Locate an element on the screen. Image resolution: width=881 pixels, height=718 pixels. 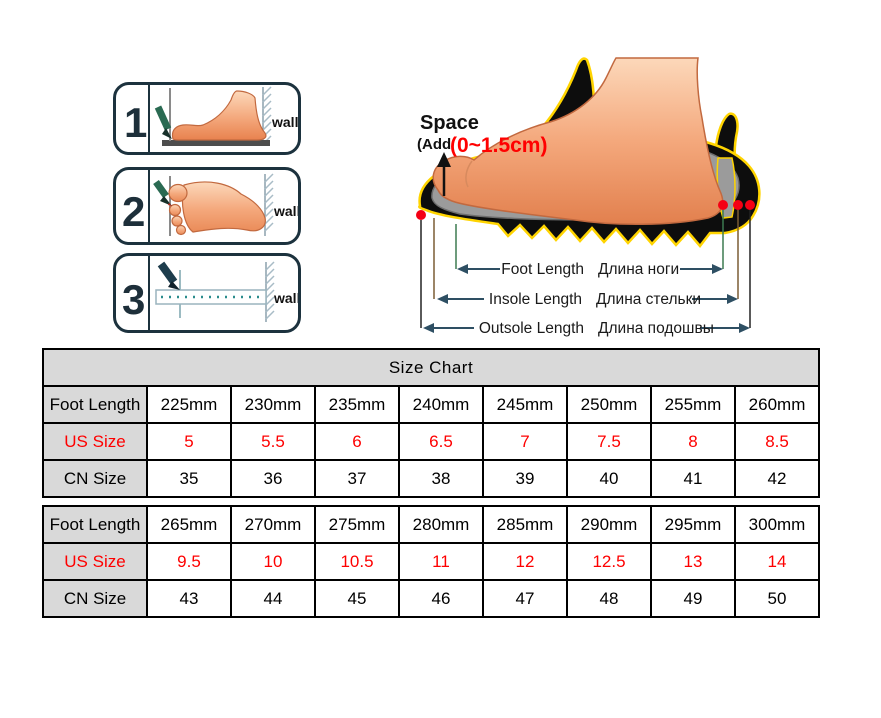
size-cell: 8 is located at coordinates (693, 441).